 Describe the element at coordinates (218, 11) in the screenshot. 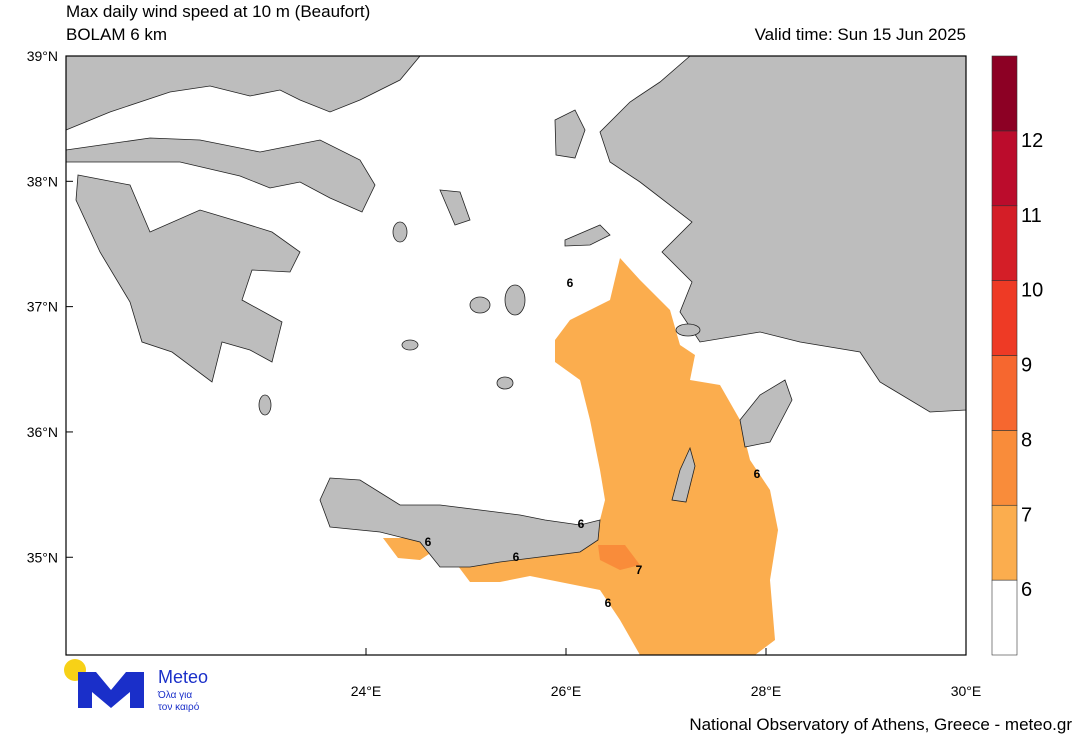

I see `title: Max daily wind speed at 10 m (Beaufort)` at that location.